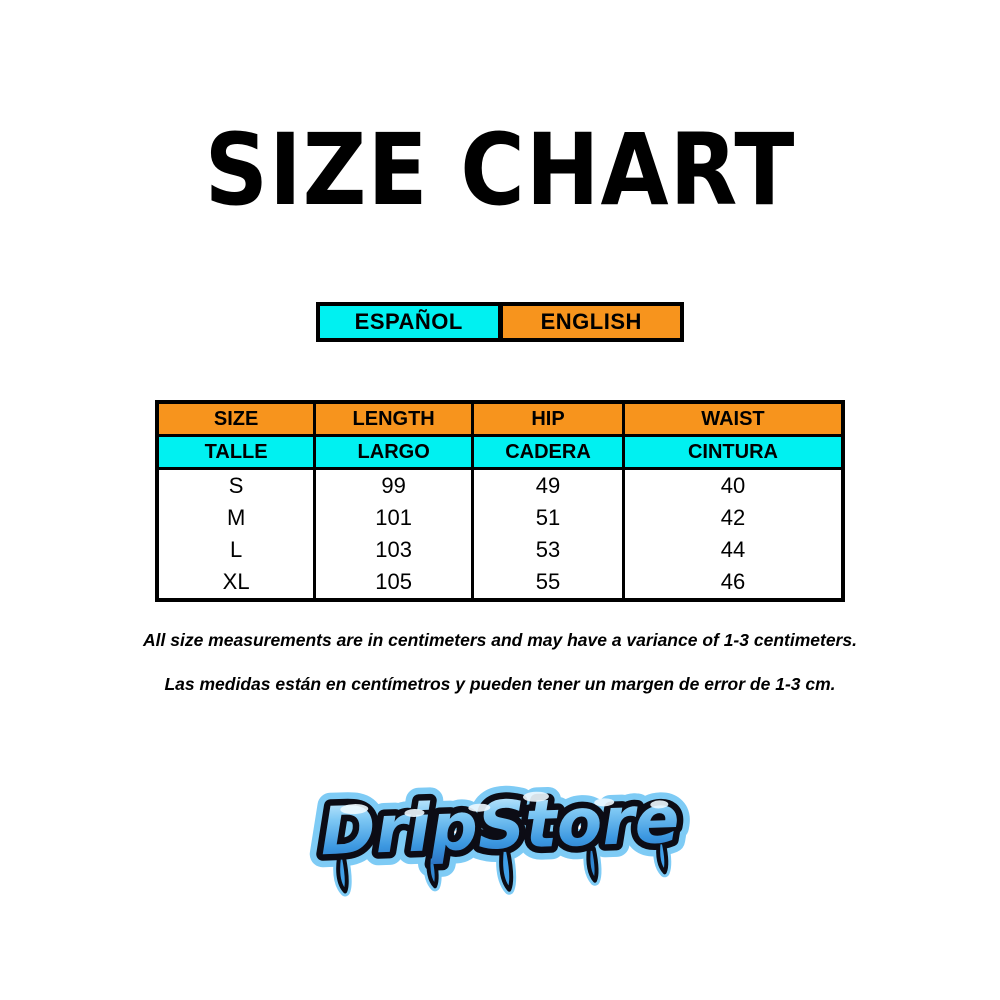 The width and height of the screenshot is (1000, 1000). I want to click on cell-length: 101, so click(394, 518).